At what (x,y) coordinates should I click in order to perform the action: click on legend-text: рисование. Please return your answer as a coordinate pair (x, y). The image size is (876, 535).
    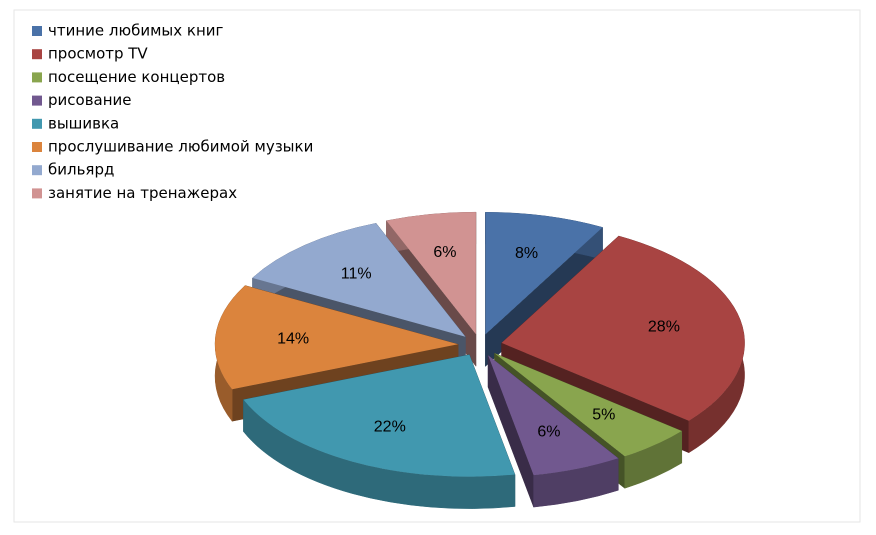
    Looking at the image, I should click on (90, 100).